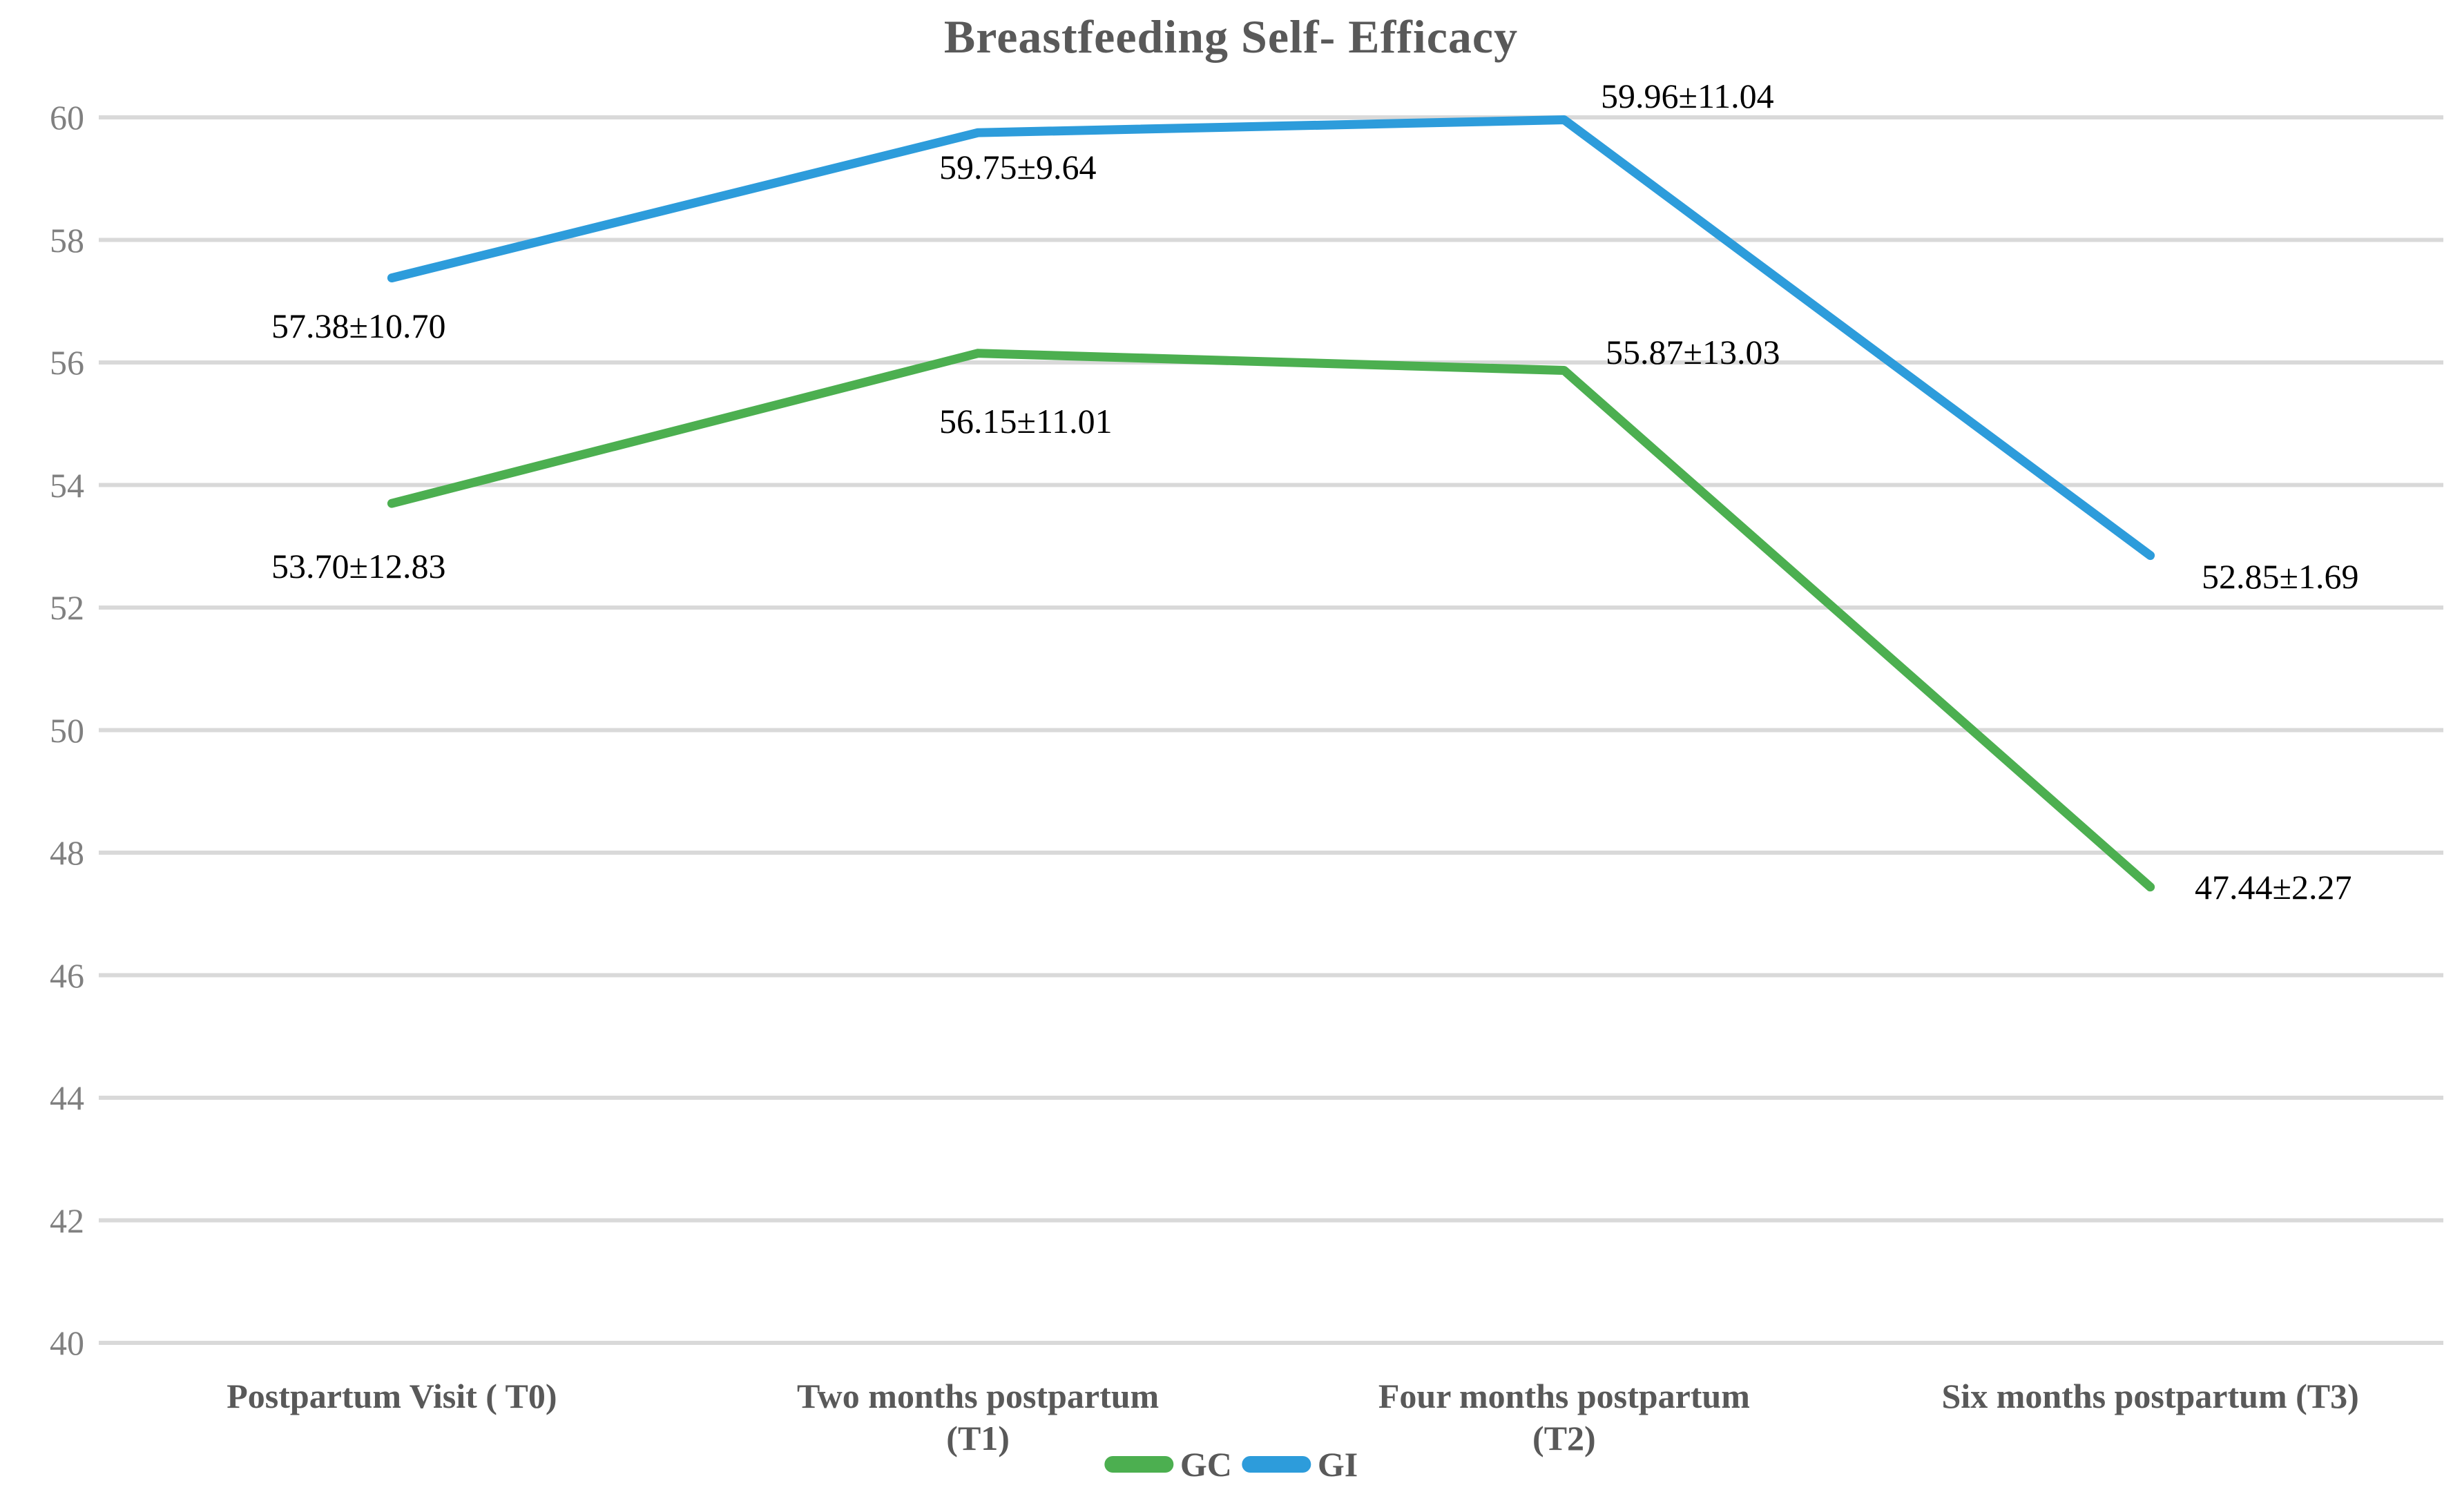 The width and height of the screenshot is (2462, 1512). What do you see at coordinates (67, 485) in the screenshot?
I see `y-tick-label-54: 54` at bounding box center [67, 485].